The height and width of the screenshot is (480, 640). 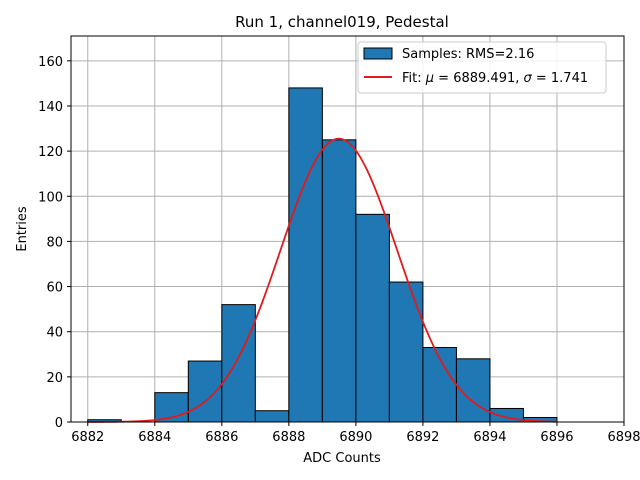 I want to click on x-tick-label: 6884, so click(x=154, y=437).